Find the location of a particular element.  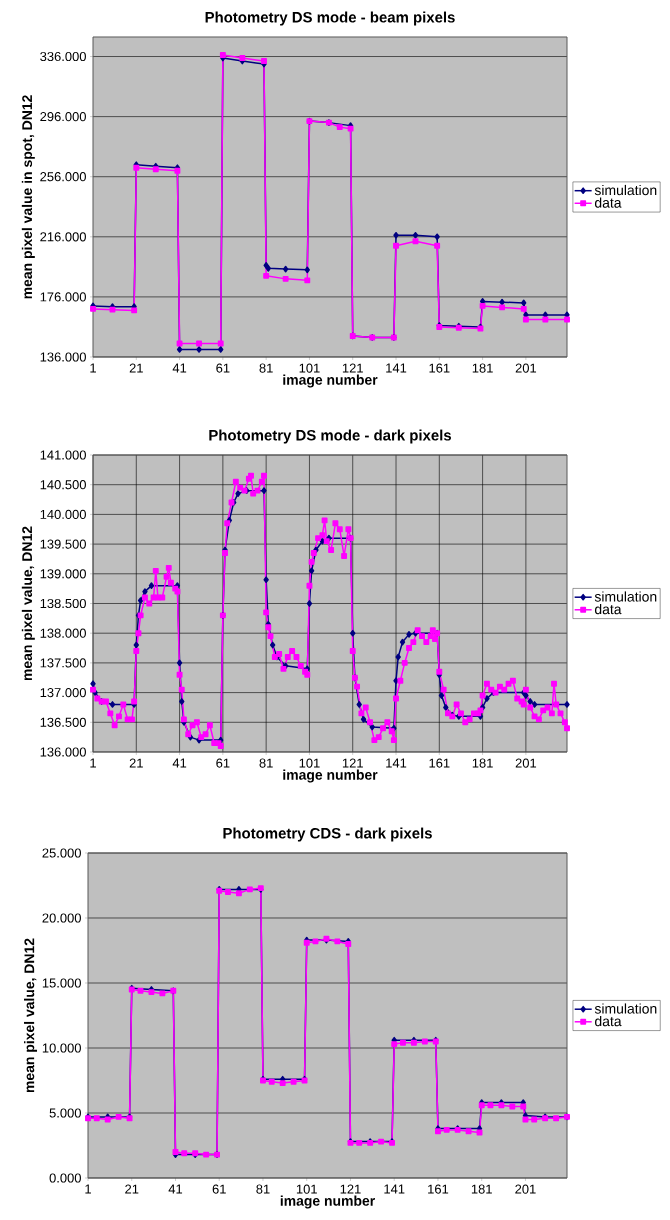

y-tick-label: 140.500 is located at coordinates (63, 485).